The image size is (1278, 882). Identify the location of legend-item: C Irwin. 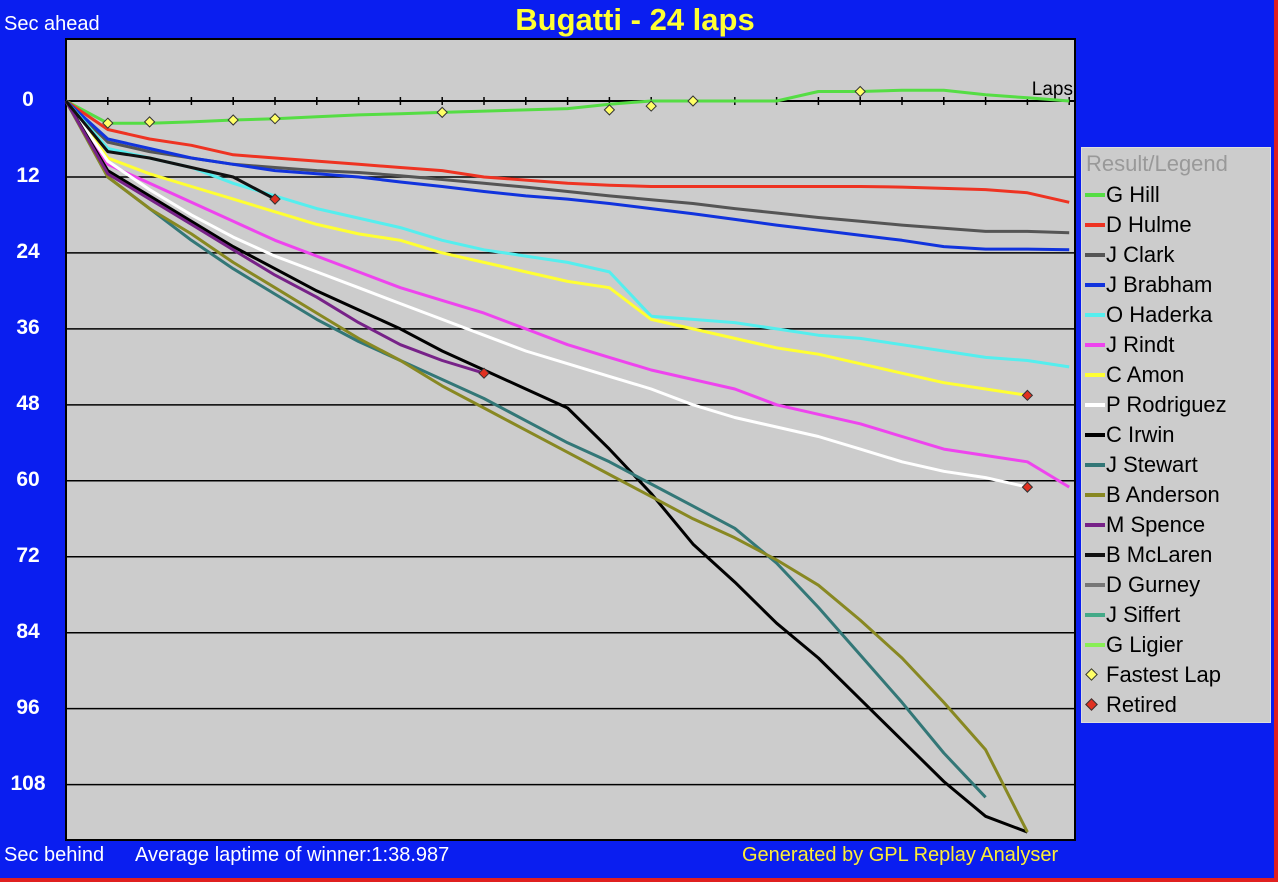
(1176, 435).